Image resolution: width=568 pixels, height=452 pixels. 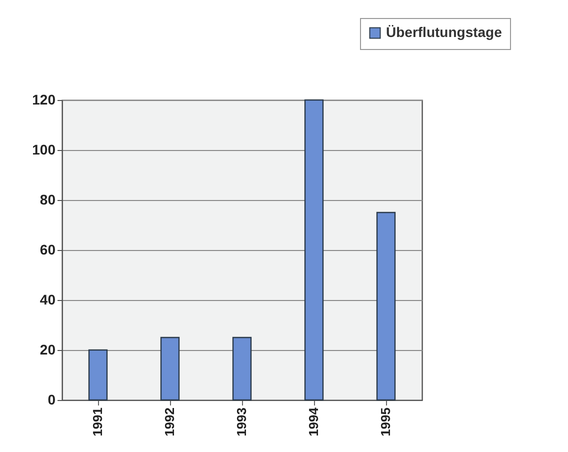 I want to click on x-tick-label: 1992, so click(x=169, y=422).